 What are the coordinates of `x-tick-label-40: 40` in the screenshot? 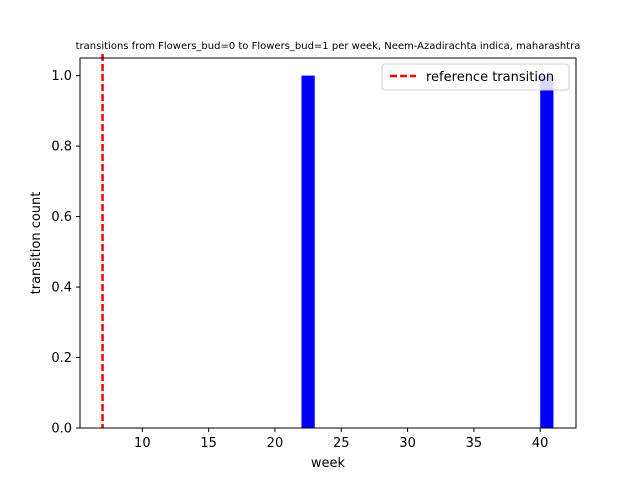 It's located at (540, 443).